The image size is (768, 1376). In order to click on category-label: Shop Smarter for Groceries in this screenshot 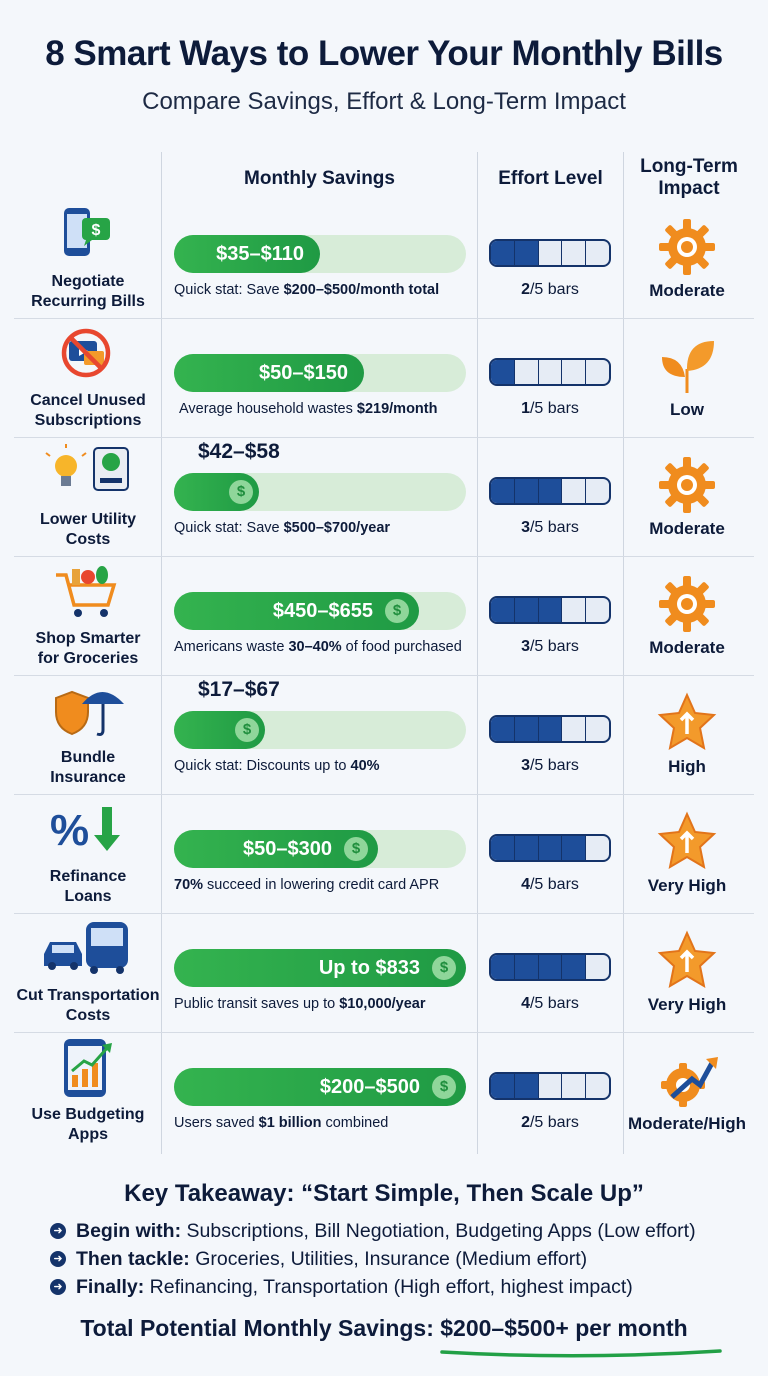, I will do `click(88, 649)`.